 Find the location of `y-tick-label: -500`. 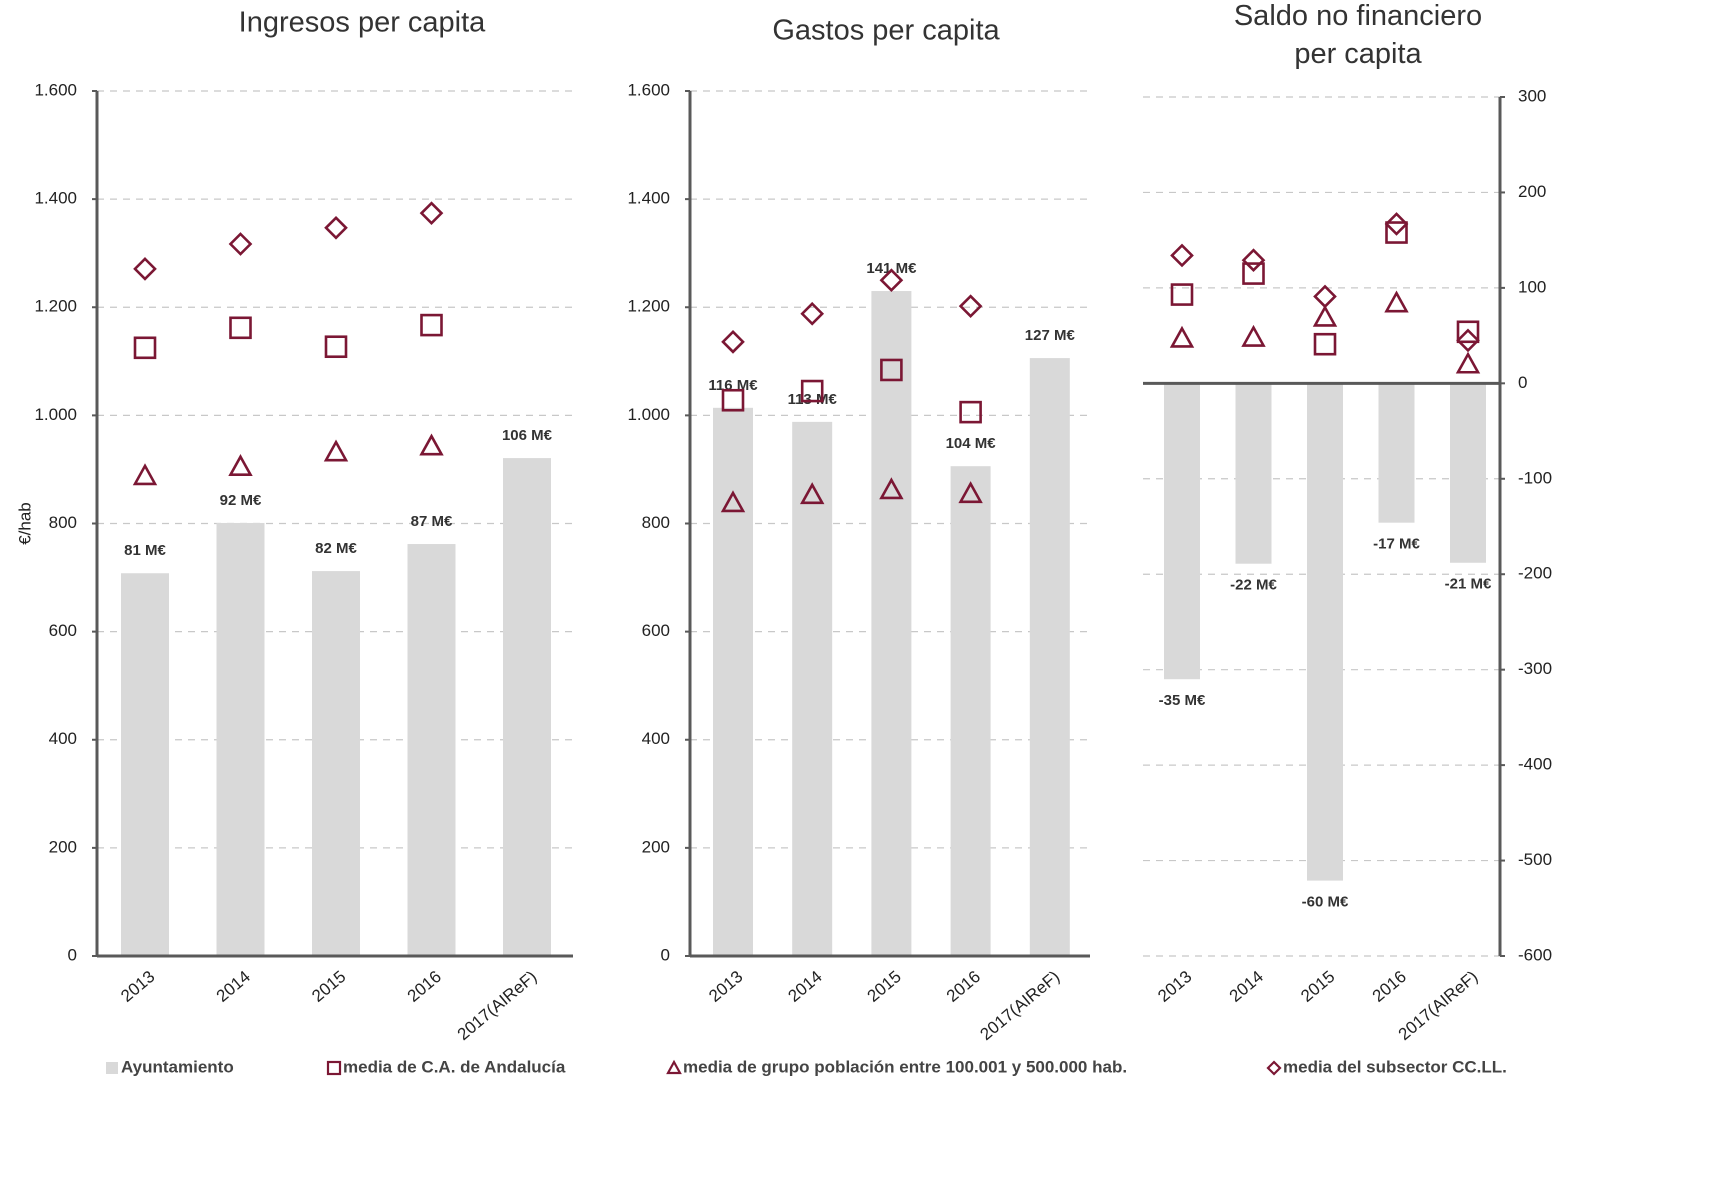

y-tick-label: -500 is located at coordinates (1535, 859).